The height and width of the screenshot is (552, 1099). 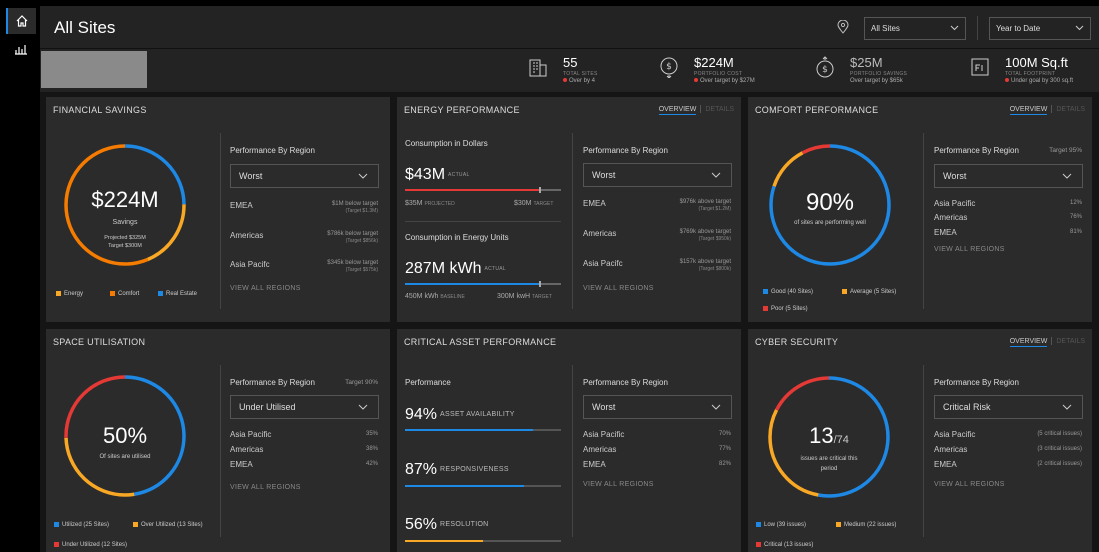 I want to click on space-region-dropdown: Under Utilised, so click(x=304, y=407).